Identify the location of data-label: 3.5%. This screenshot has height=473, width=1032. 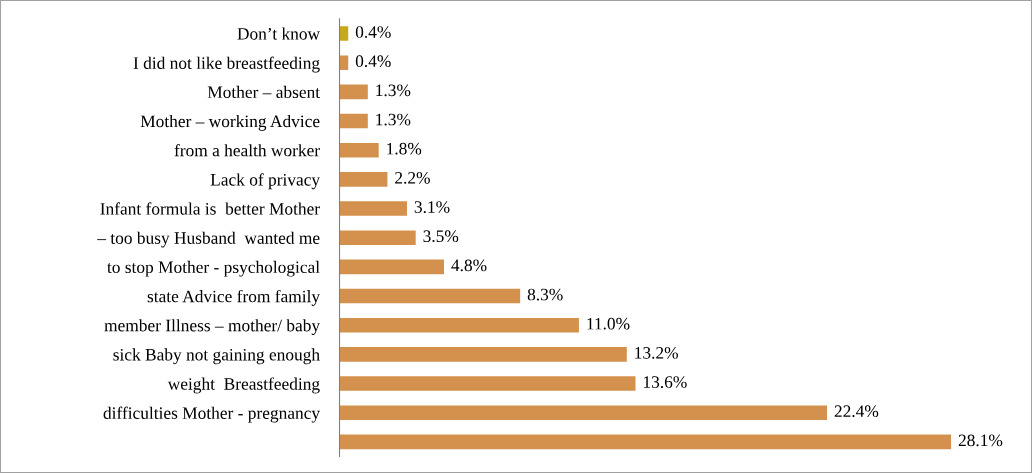
(441, 236).